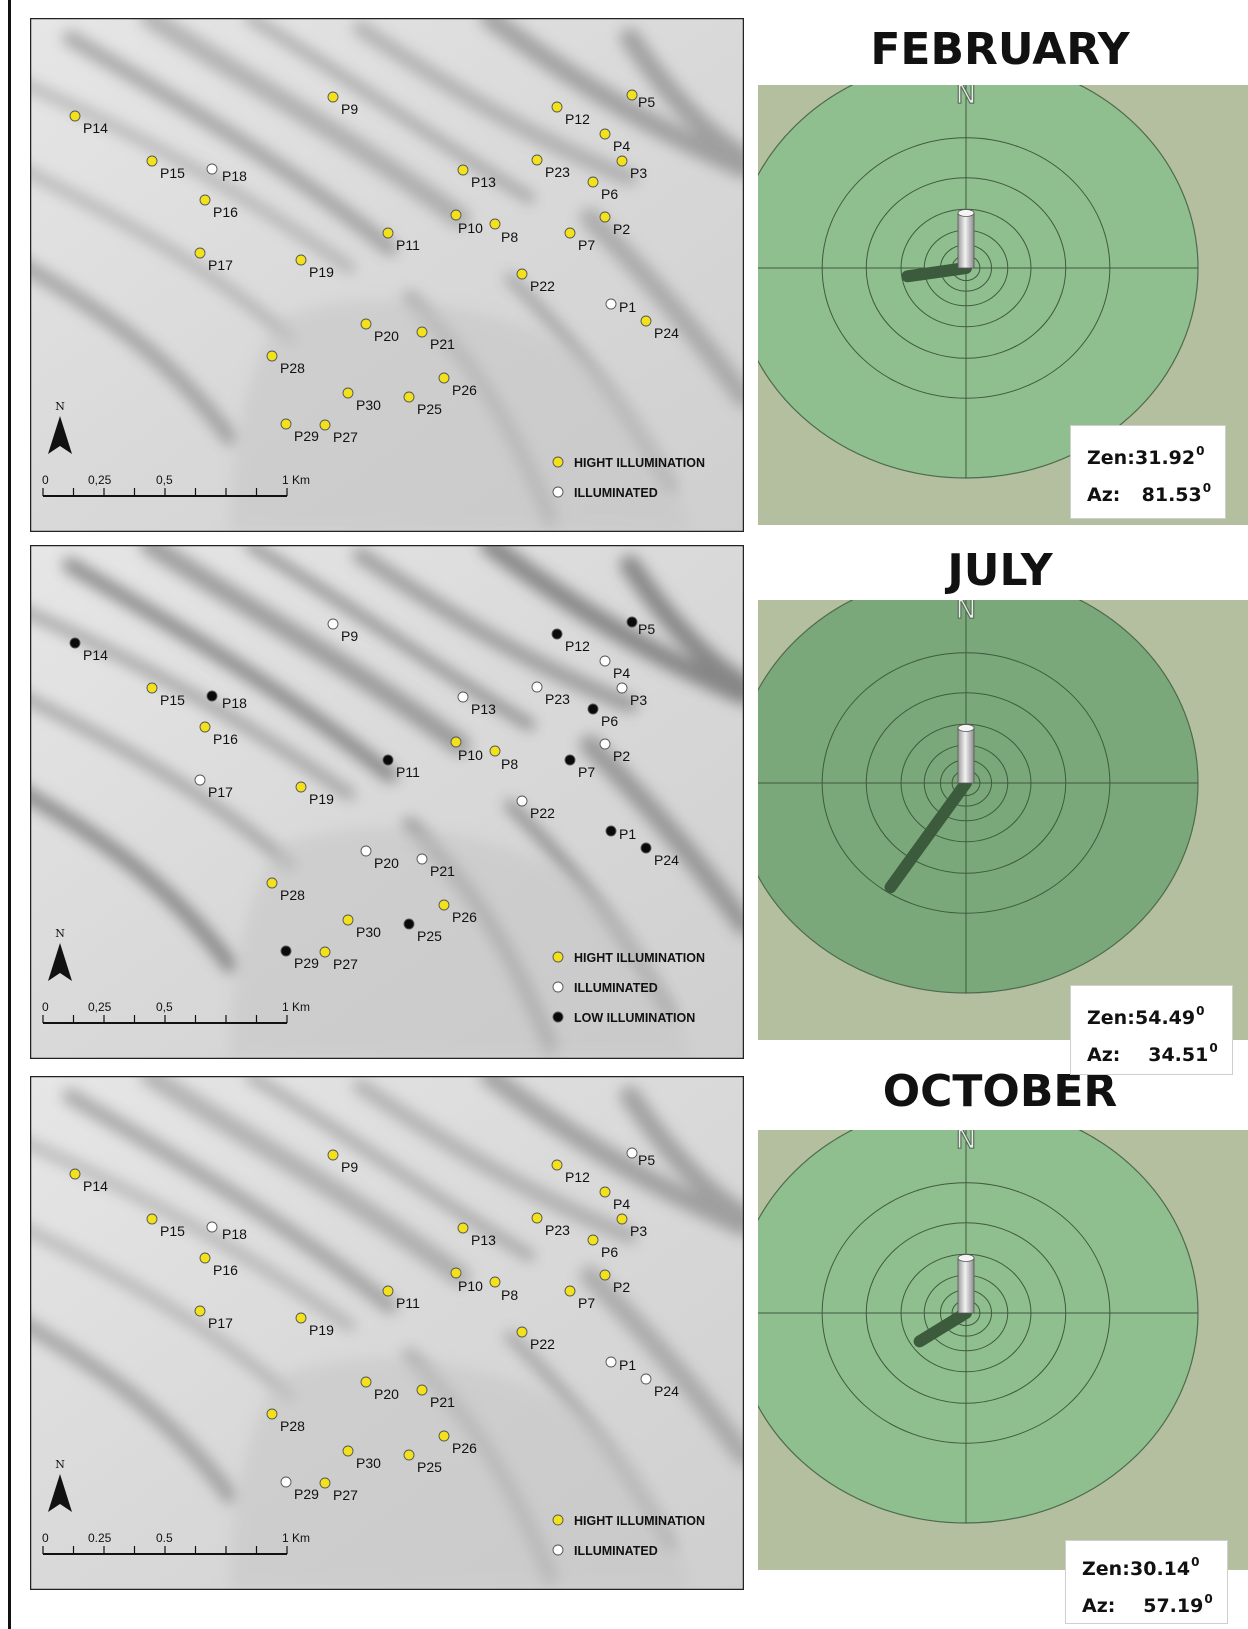  I want to click on sample-point-p28: P28, so click(285, 1421).